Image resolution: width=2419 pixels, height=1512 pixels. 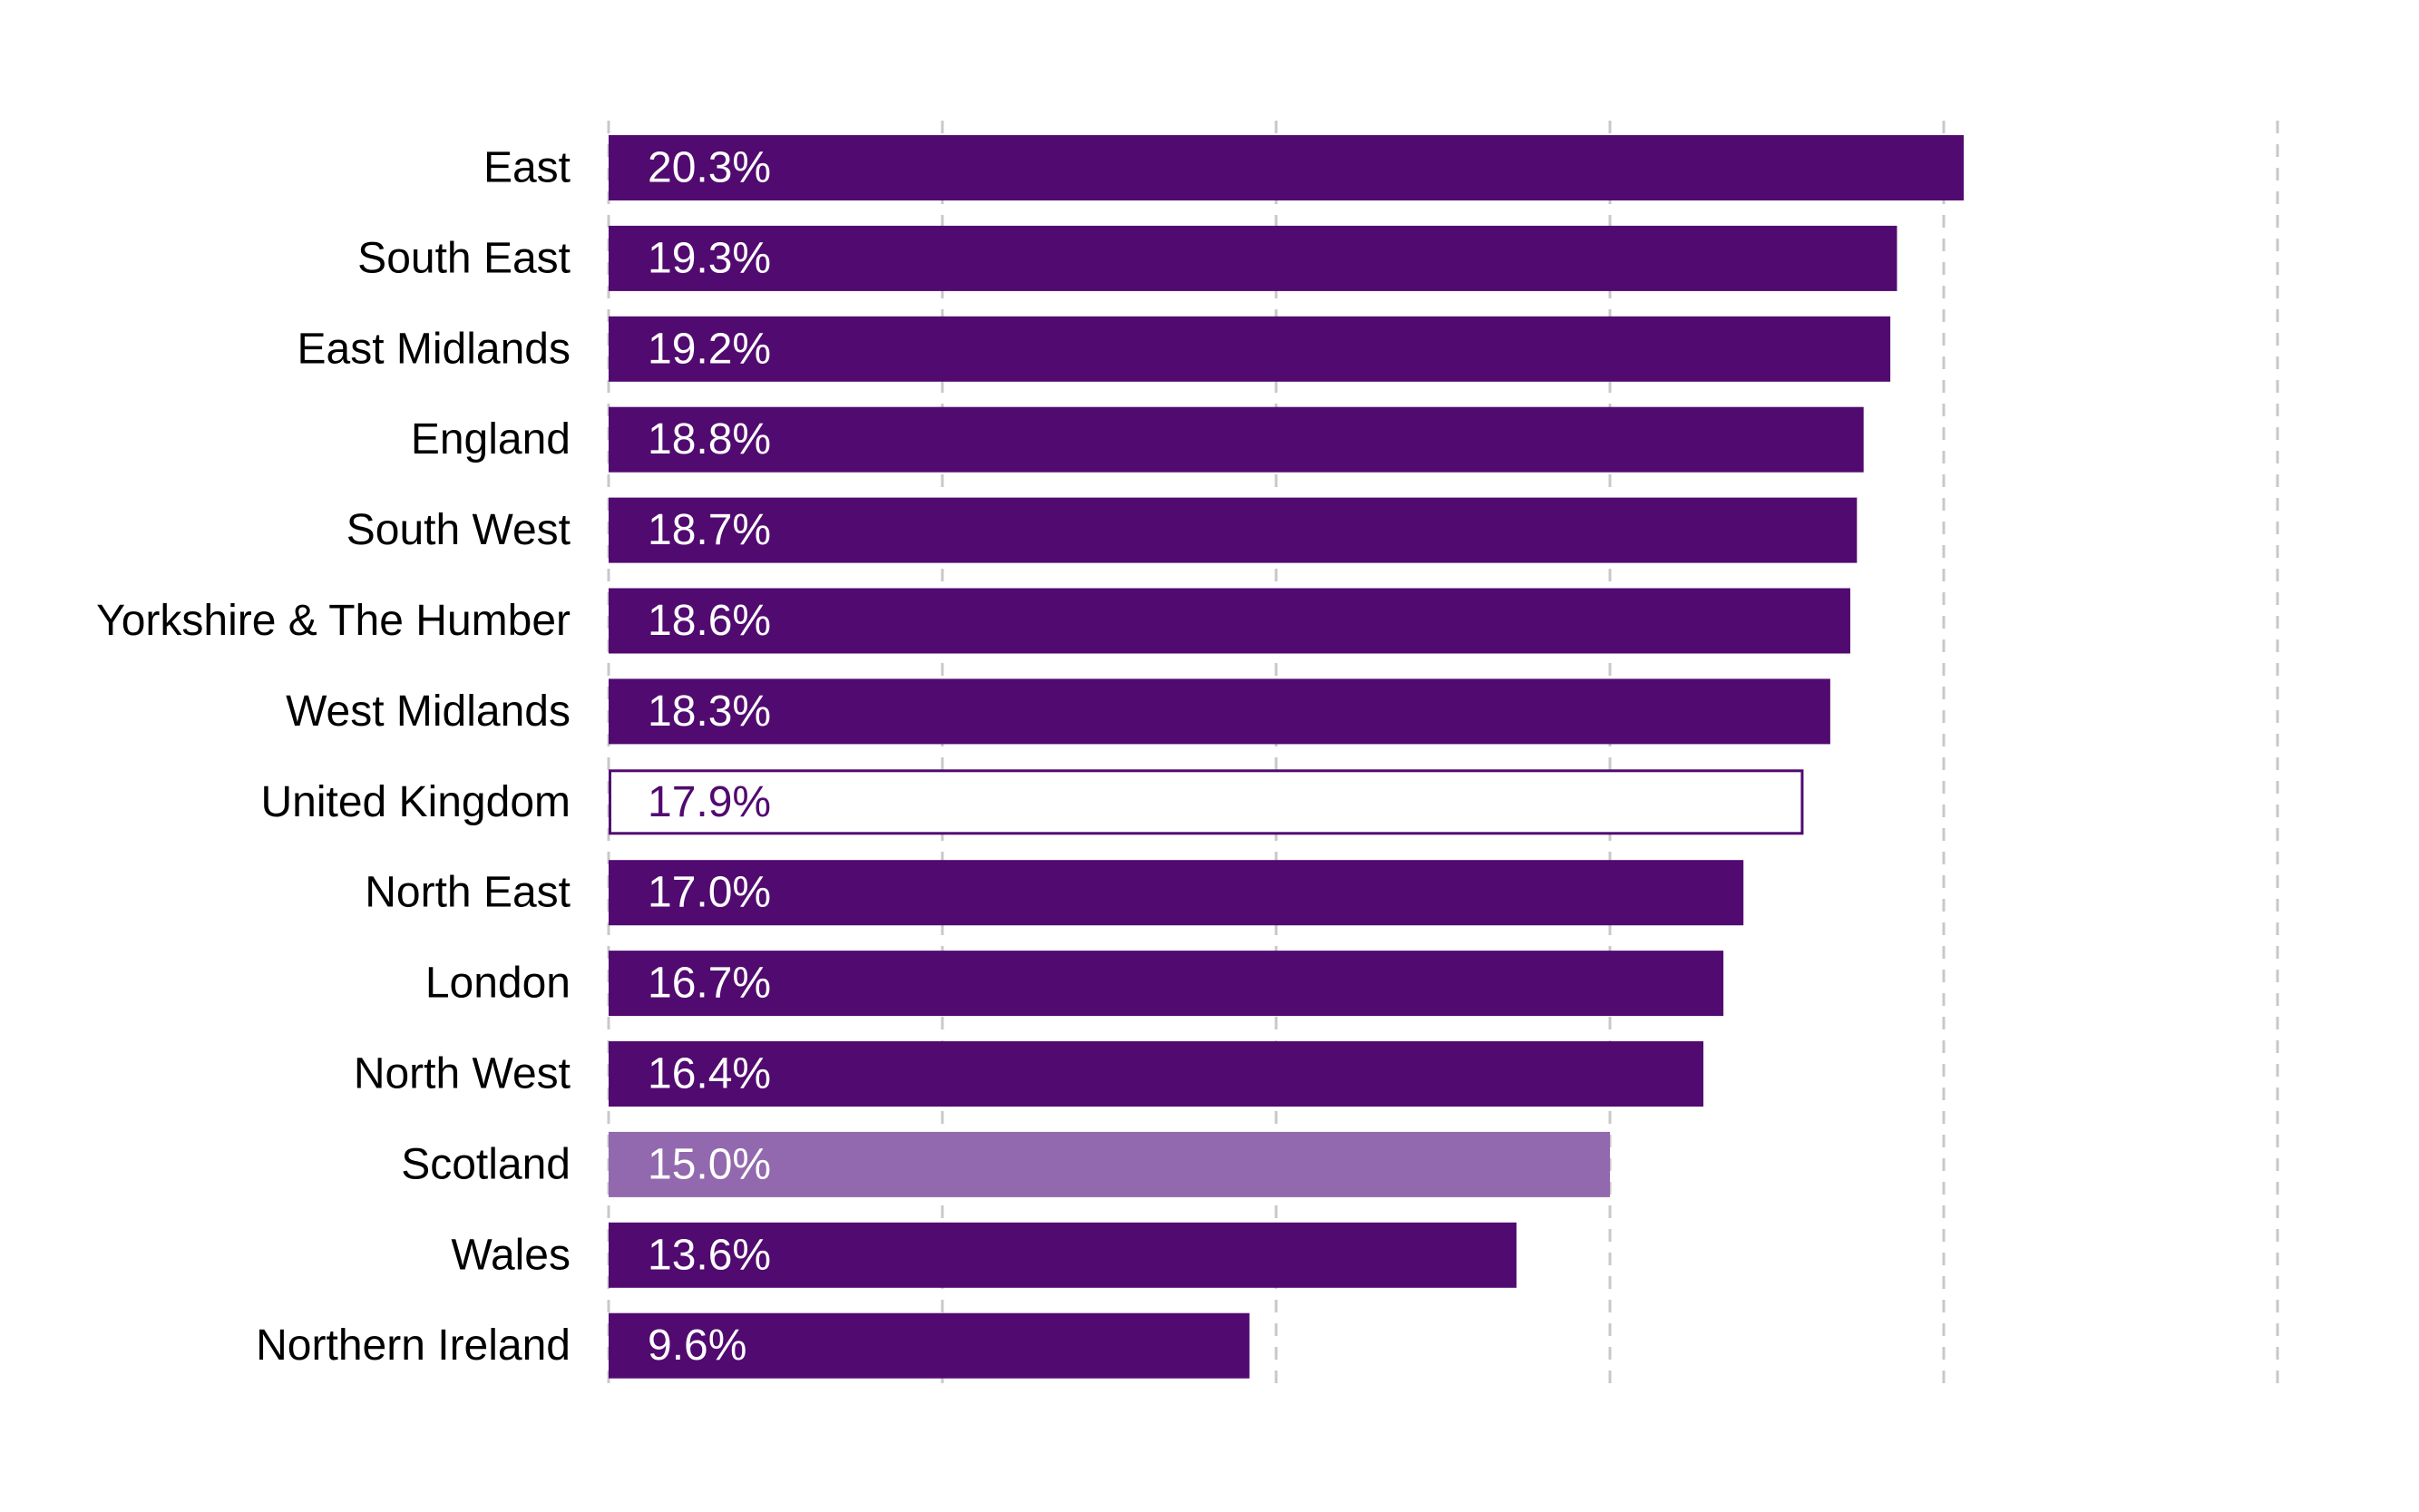 I want to click on bar-united-kingdom, so click(x=1206, y=802).